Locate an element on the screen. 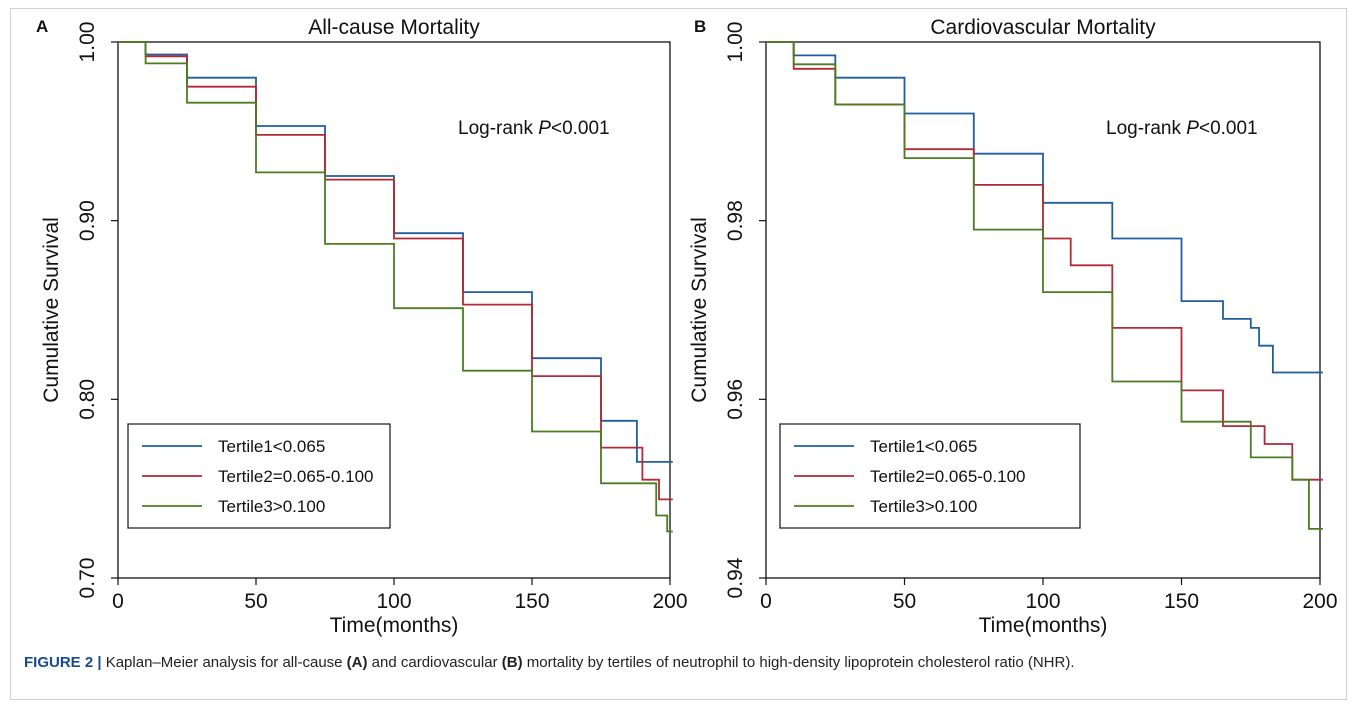 This screenshot has height=708, width=1357. caption-label: FIGURE 2 | is located at coordinates (63, 662).